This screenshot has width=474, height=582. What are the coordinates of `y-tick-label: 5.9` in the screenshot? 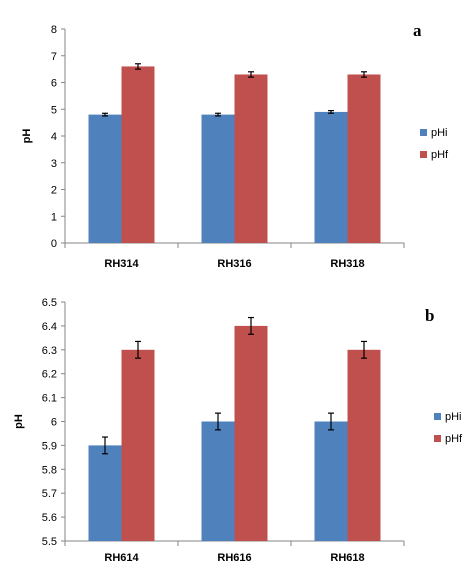 It's located at (49, 446).